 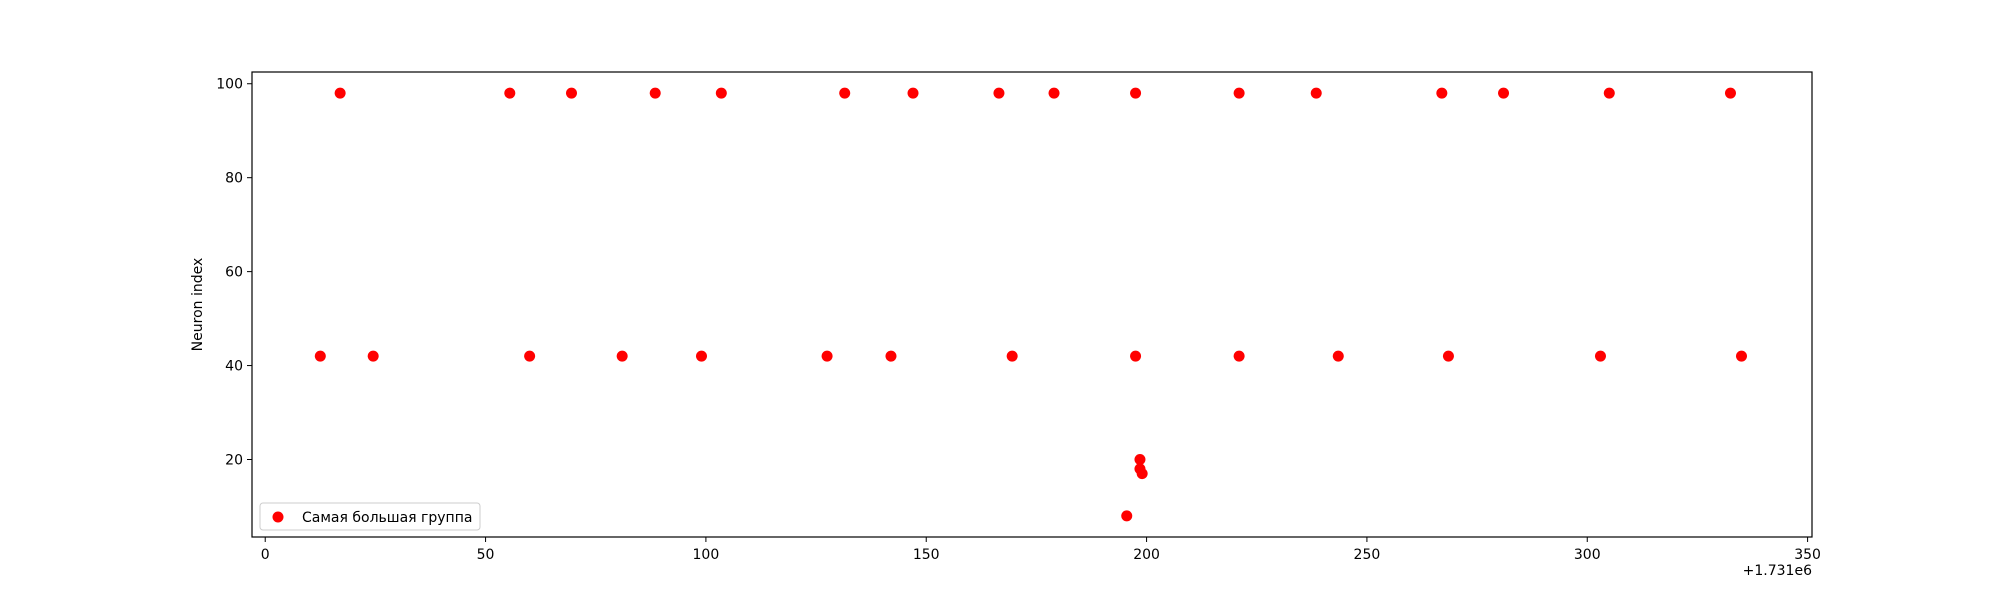 What do you see at coordinates (1367, 555) in the screenshot?
I see `x-tick-label: 250` at bounding box center [1367, 555].